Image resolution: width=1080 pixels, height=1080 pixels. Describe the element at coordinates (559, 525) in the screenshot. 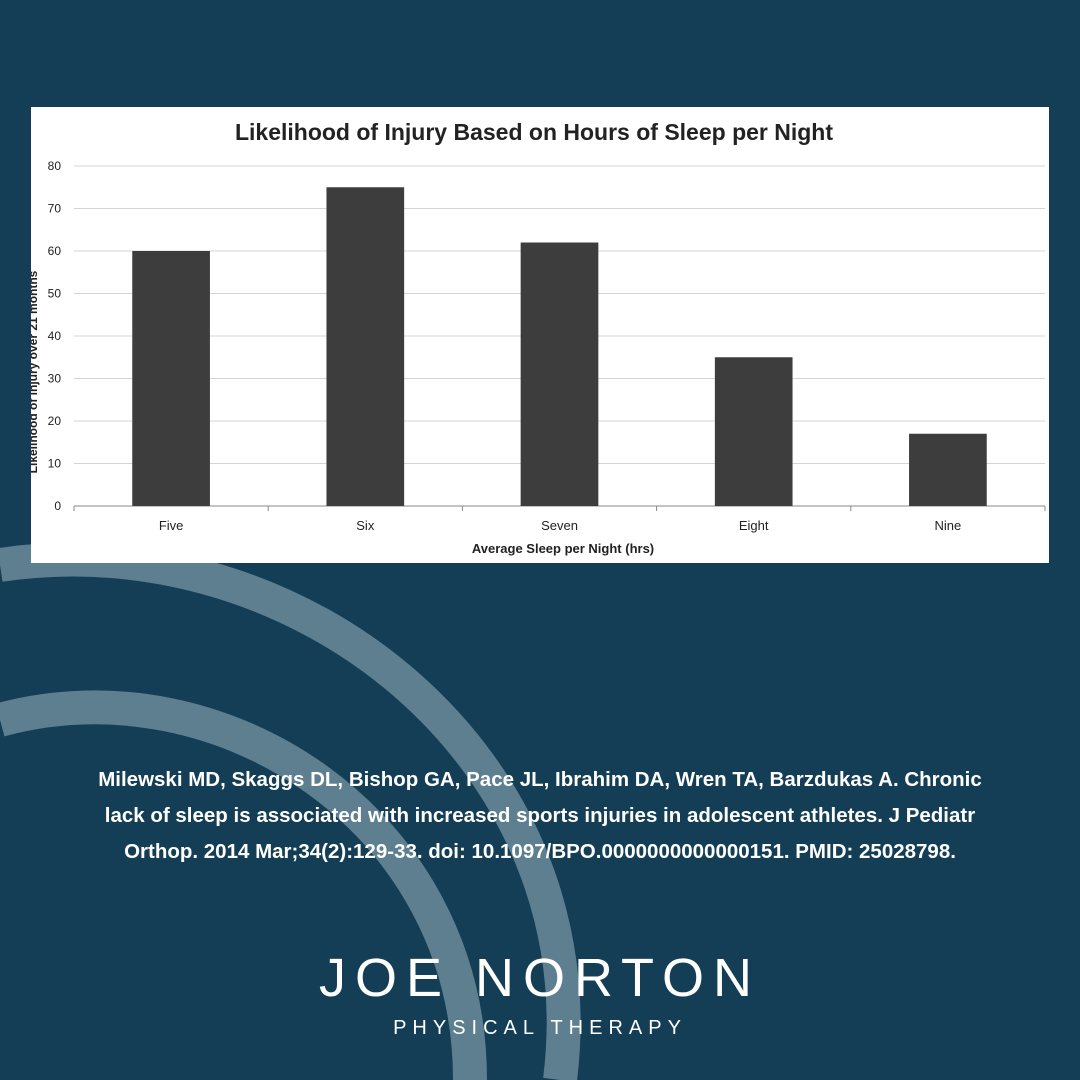

I see `x-tick-label: Seven` at that location.